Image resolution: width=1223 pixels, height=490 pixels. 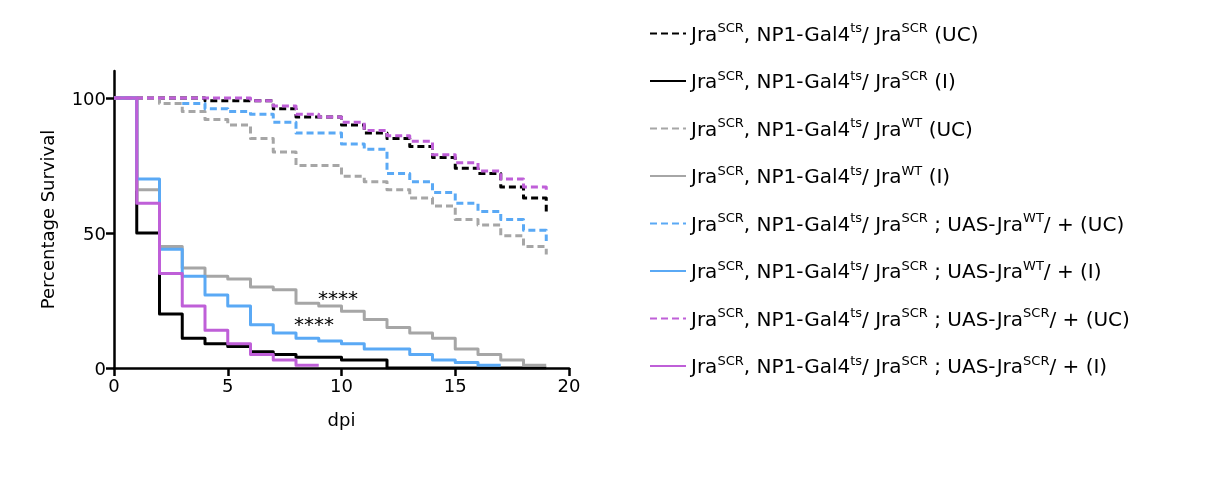 What do you see at coordinates (228, 385) in the screenshot?
I see `x-tick-label: 5` at bounding box center [228, 385].